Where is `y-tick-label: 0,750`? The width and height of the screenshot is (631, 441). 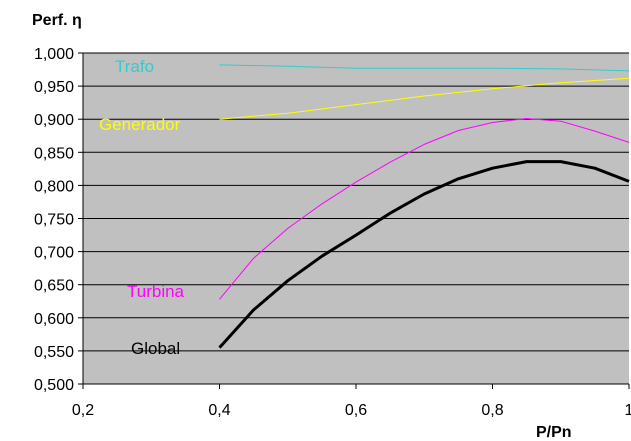 y-tick-label: 0,750 is located at coordinates (54, 220).